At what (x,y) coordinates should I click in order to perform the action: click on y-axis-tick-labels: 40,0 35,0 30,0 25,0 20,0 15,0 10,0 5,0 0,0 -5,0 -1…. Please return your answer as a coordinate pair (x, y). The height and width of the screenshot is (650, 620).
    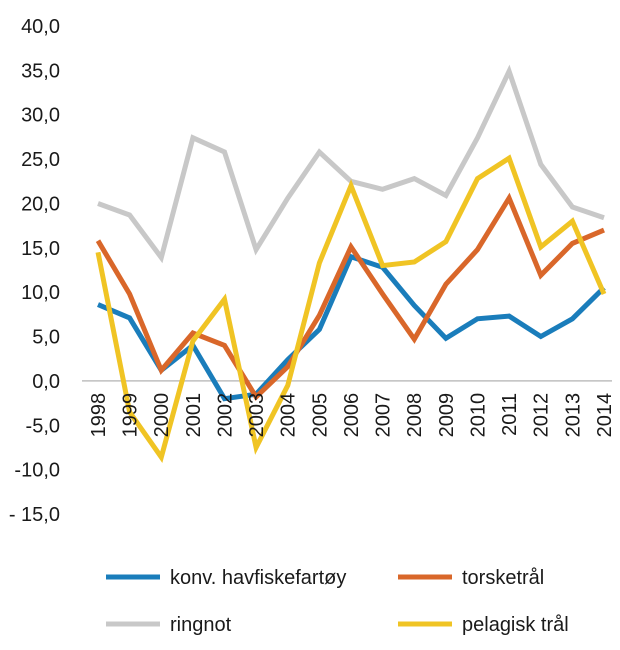
    Looking at the image, I should click on (34, 271).